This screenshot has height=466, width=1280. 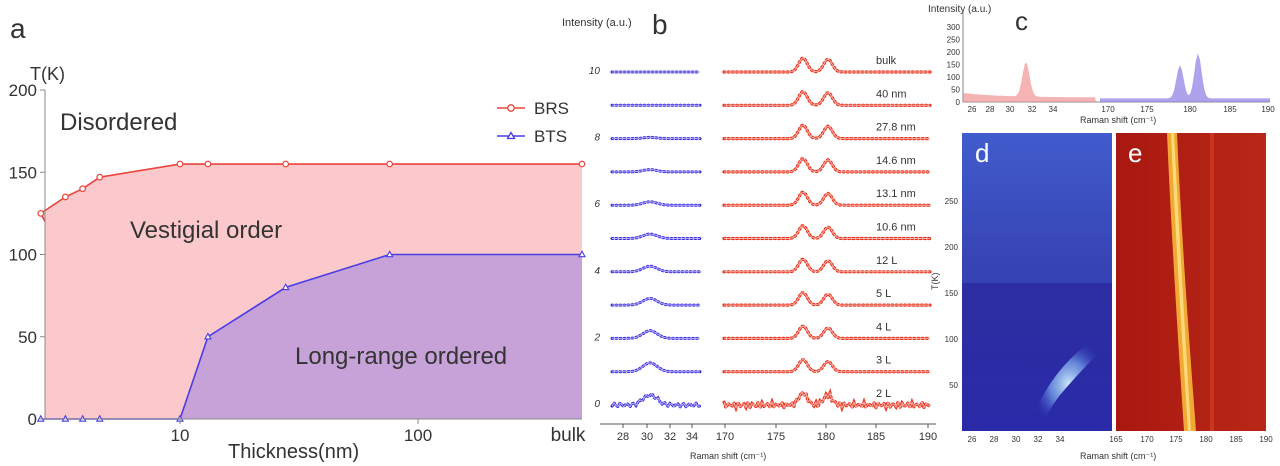 I want to click on panel-d-ytick-label: 50, so click(x=953, y=385).